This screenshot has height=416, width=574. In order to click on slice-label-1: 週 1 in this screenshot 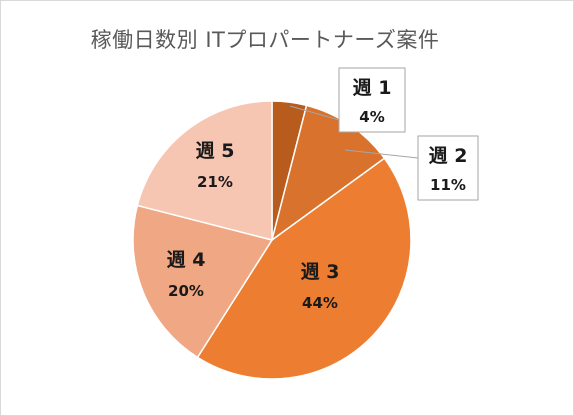, I will do `click(372, 88)`.